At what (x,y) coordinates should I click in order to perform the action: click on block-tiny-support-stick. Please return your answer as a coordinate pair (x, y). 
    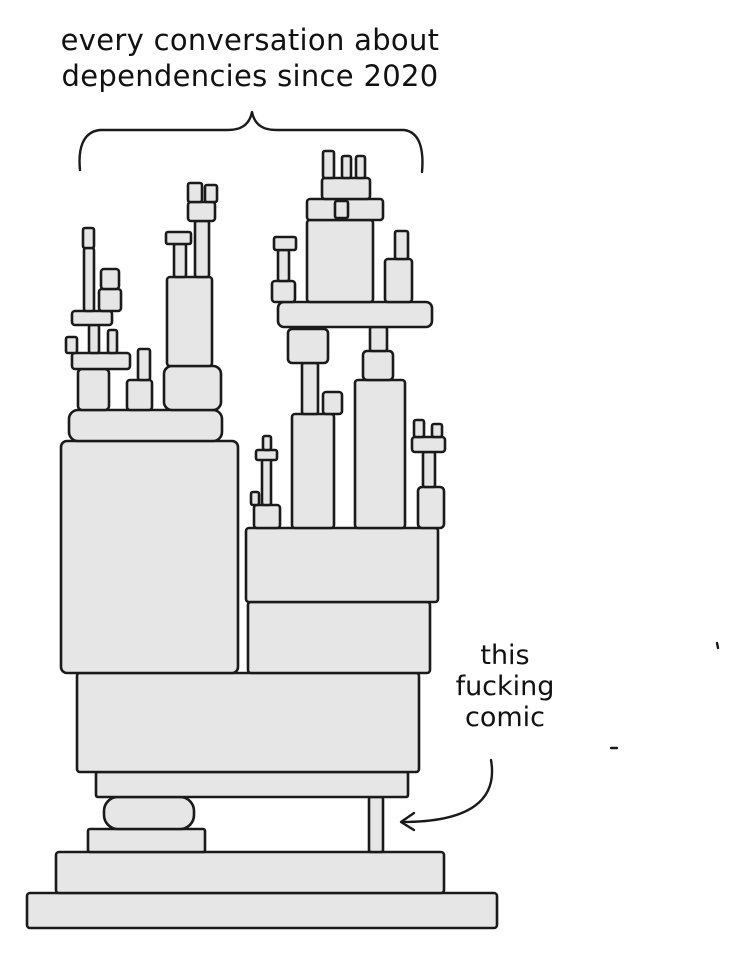
    Looking at the image, I should click on (376, 824).